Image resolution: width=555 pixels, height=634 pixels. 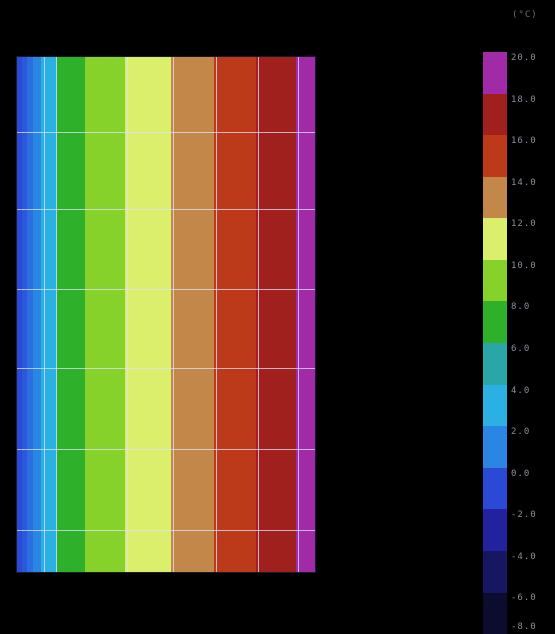 What do you see at coordinates (524, 598) in the screenshot?
I see `colorbar-tick-label: -6.0` at bounding box center [524, 598].